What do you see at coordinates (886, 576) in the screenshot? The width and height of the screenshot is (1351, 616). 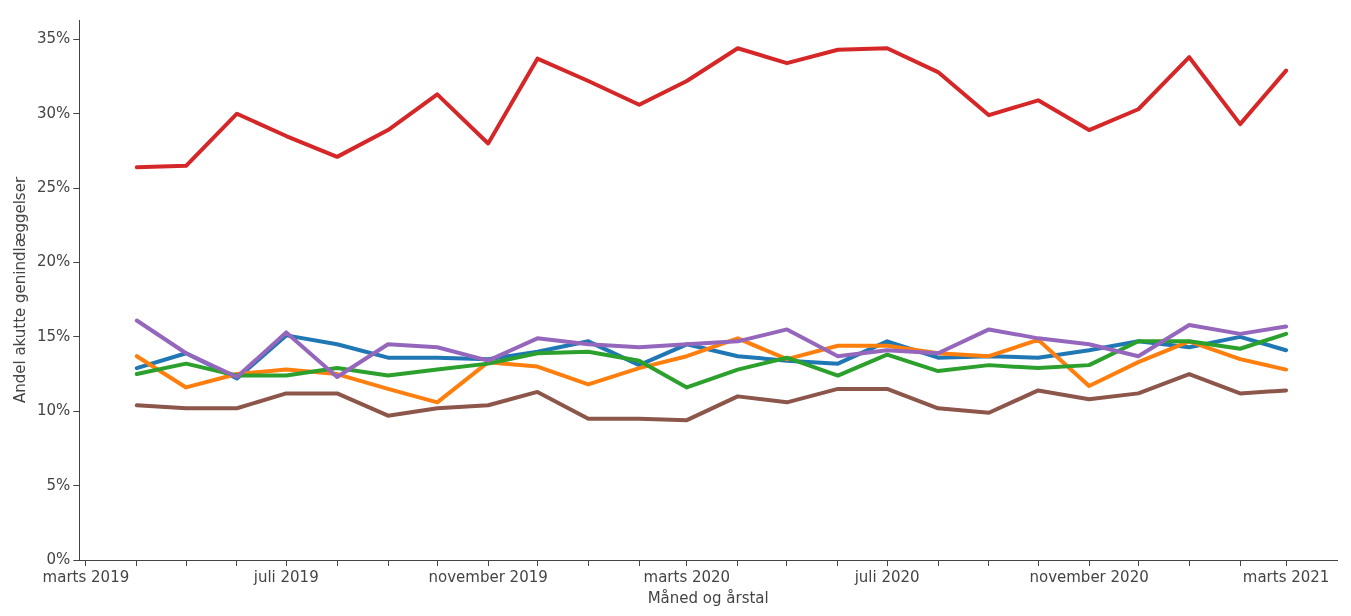 I see `x-tick-label: juli 2020` at bounding box center [886, 576].